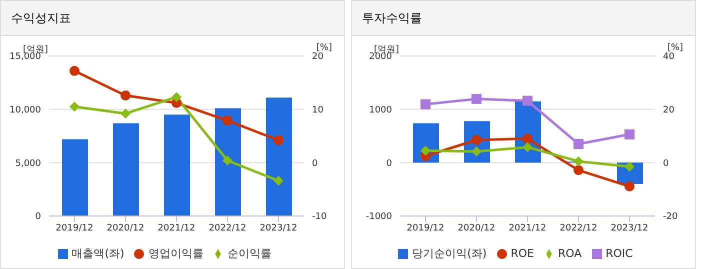 This screenshot has height=269, width=704. Describe the element at coordinates (670, 217) in the screenshot. I see `y2-tick-label: -20` at that location.